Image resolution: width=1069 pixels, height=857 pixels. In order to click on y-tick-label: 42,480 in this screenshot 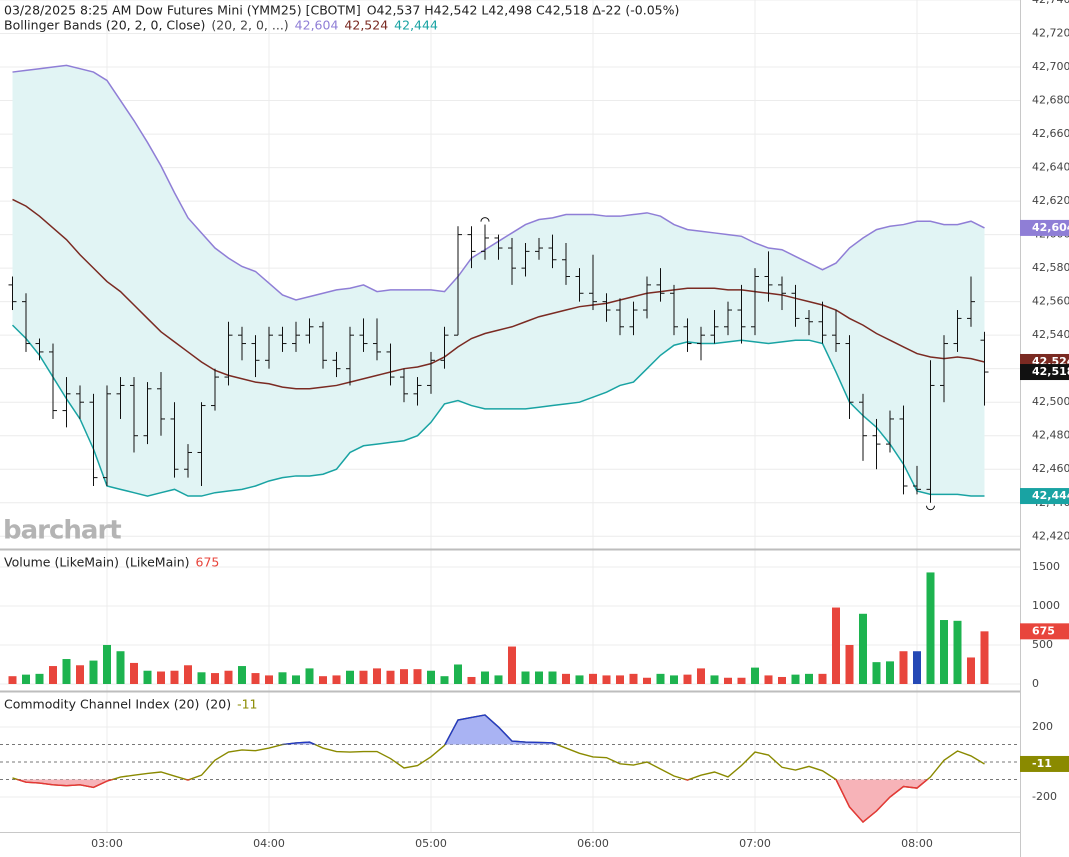, I will do `click(1050, 435)`.